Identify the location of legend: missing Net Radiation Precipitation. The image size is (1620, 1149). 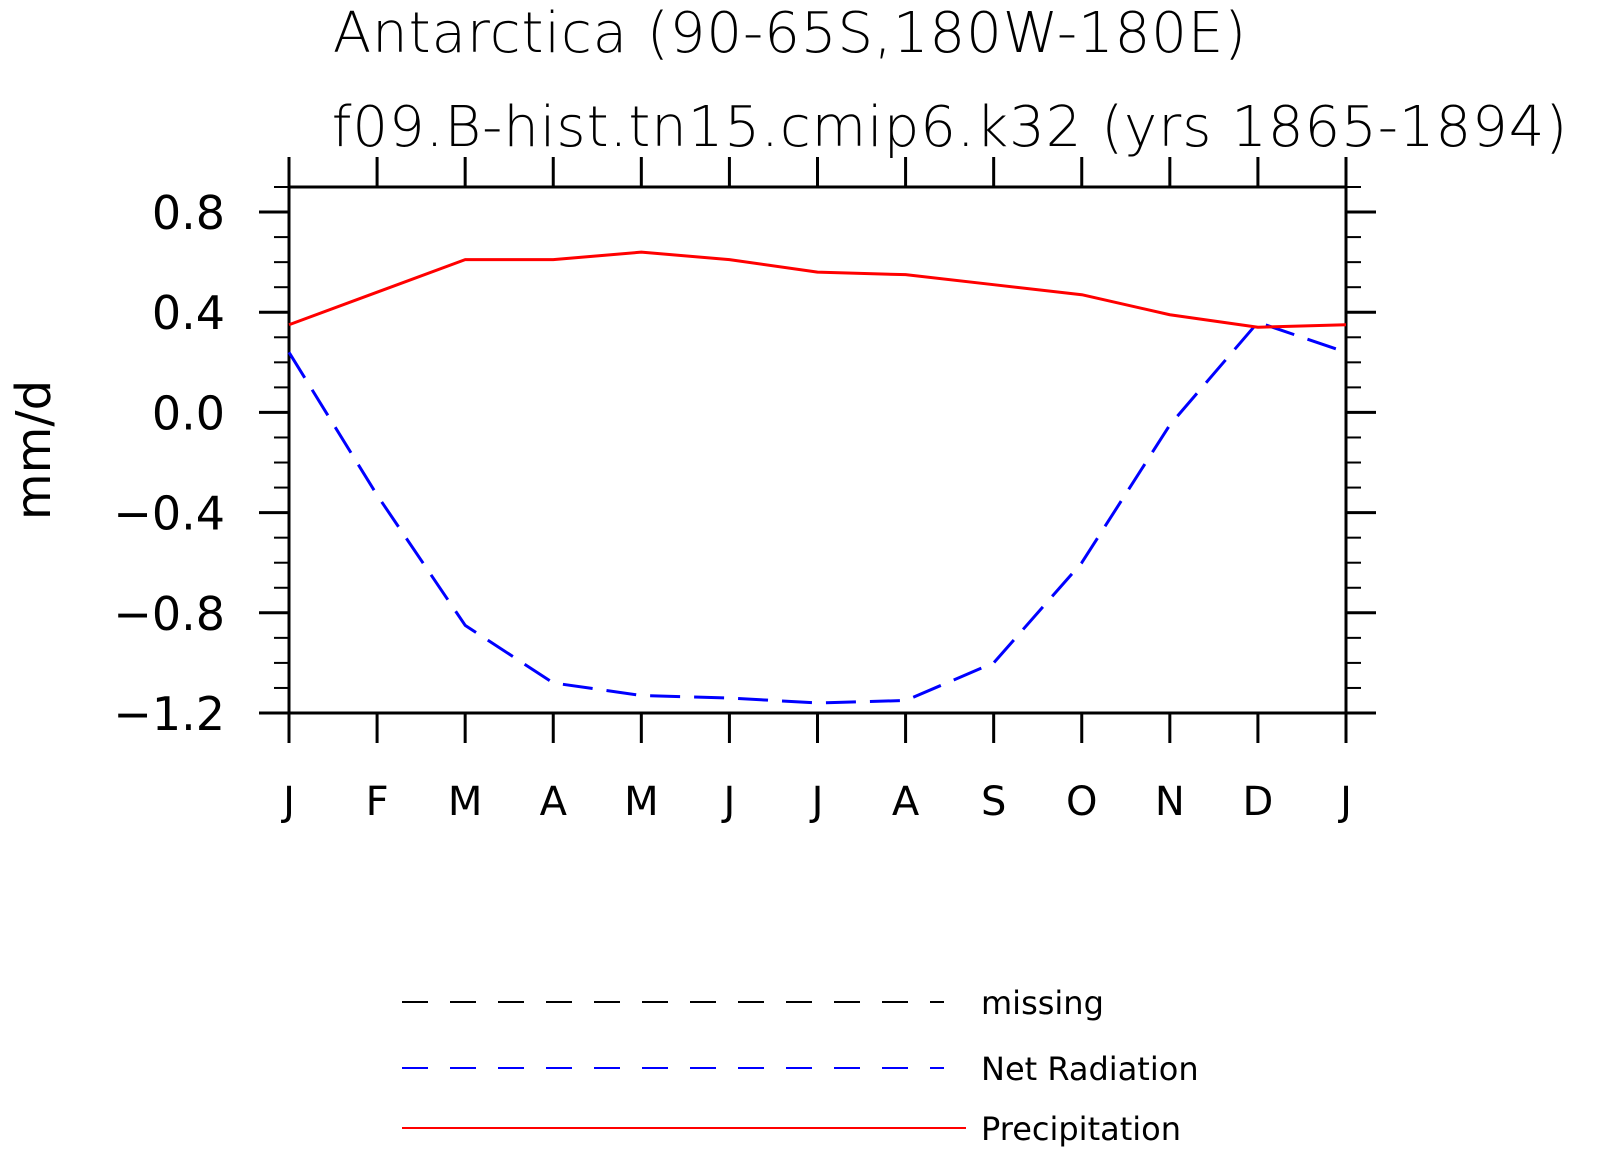
(800, 1066).